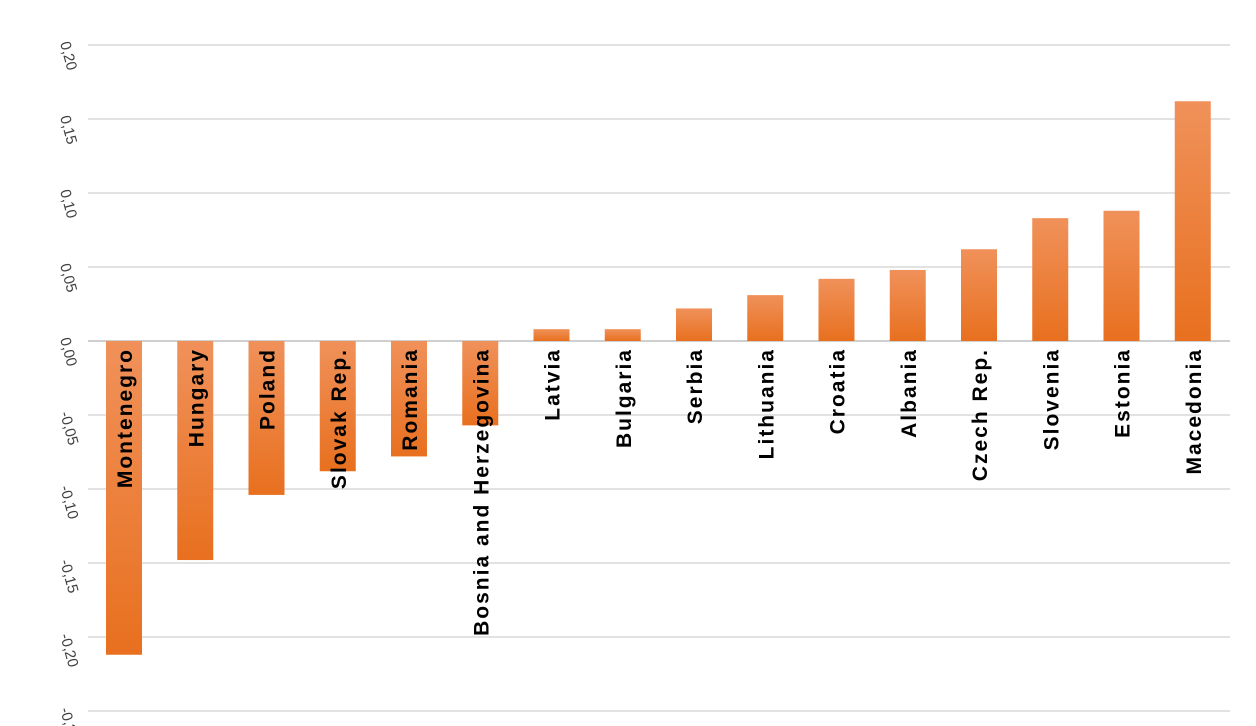 This screenshot has width=1256, height=726. I want to click on y-tick-label: 0,05, so click(68, 278).